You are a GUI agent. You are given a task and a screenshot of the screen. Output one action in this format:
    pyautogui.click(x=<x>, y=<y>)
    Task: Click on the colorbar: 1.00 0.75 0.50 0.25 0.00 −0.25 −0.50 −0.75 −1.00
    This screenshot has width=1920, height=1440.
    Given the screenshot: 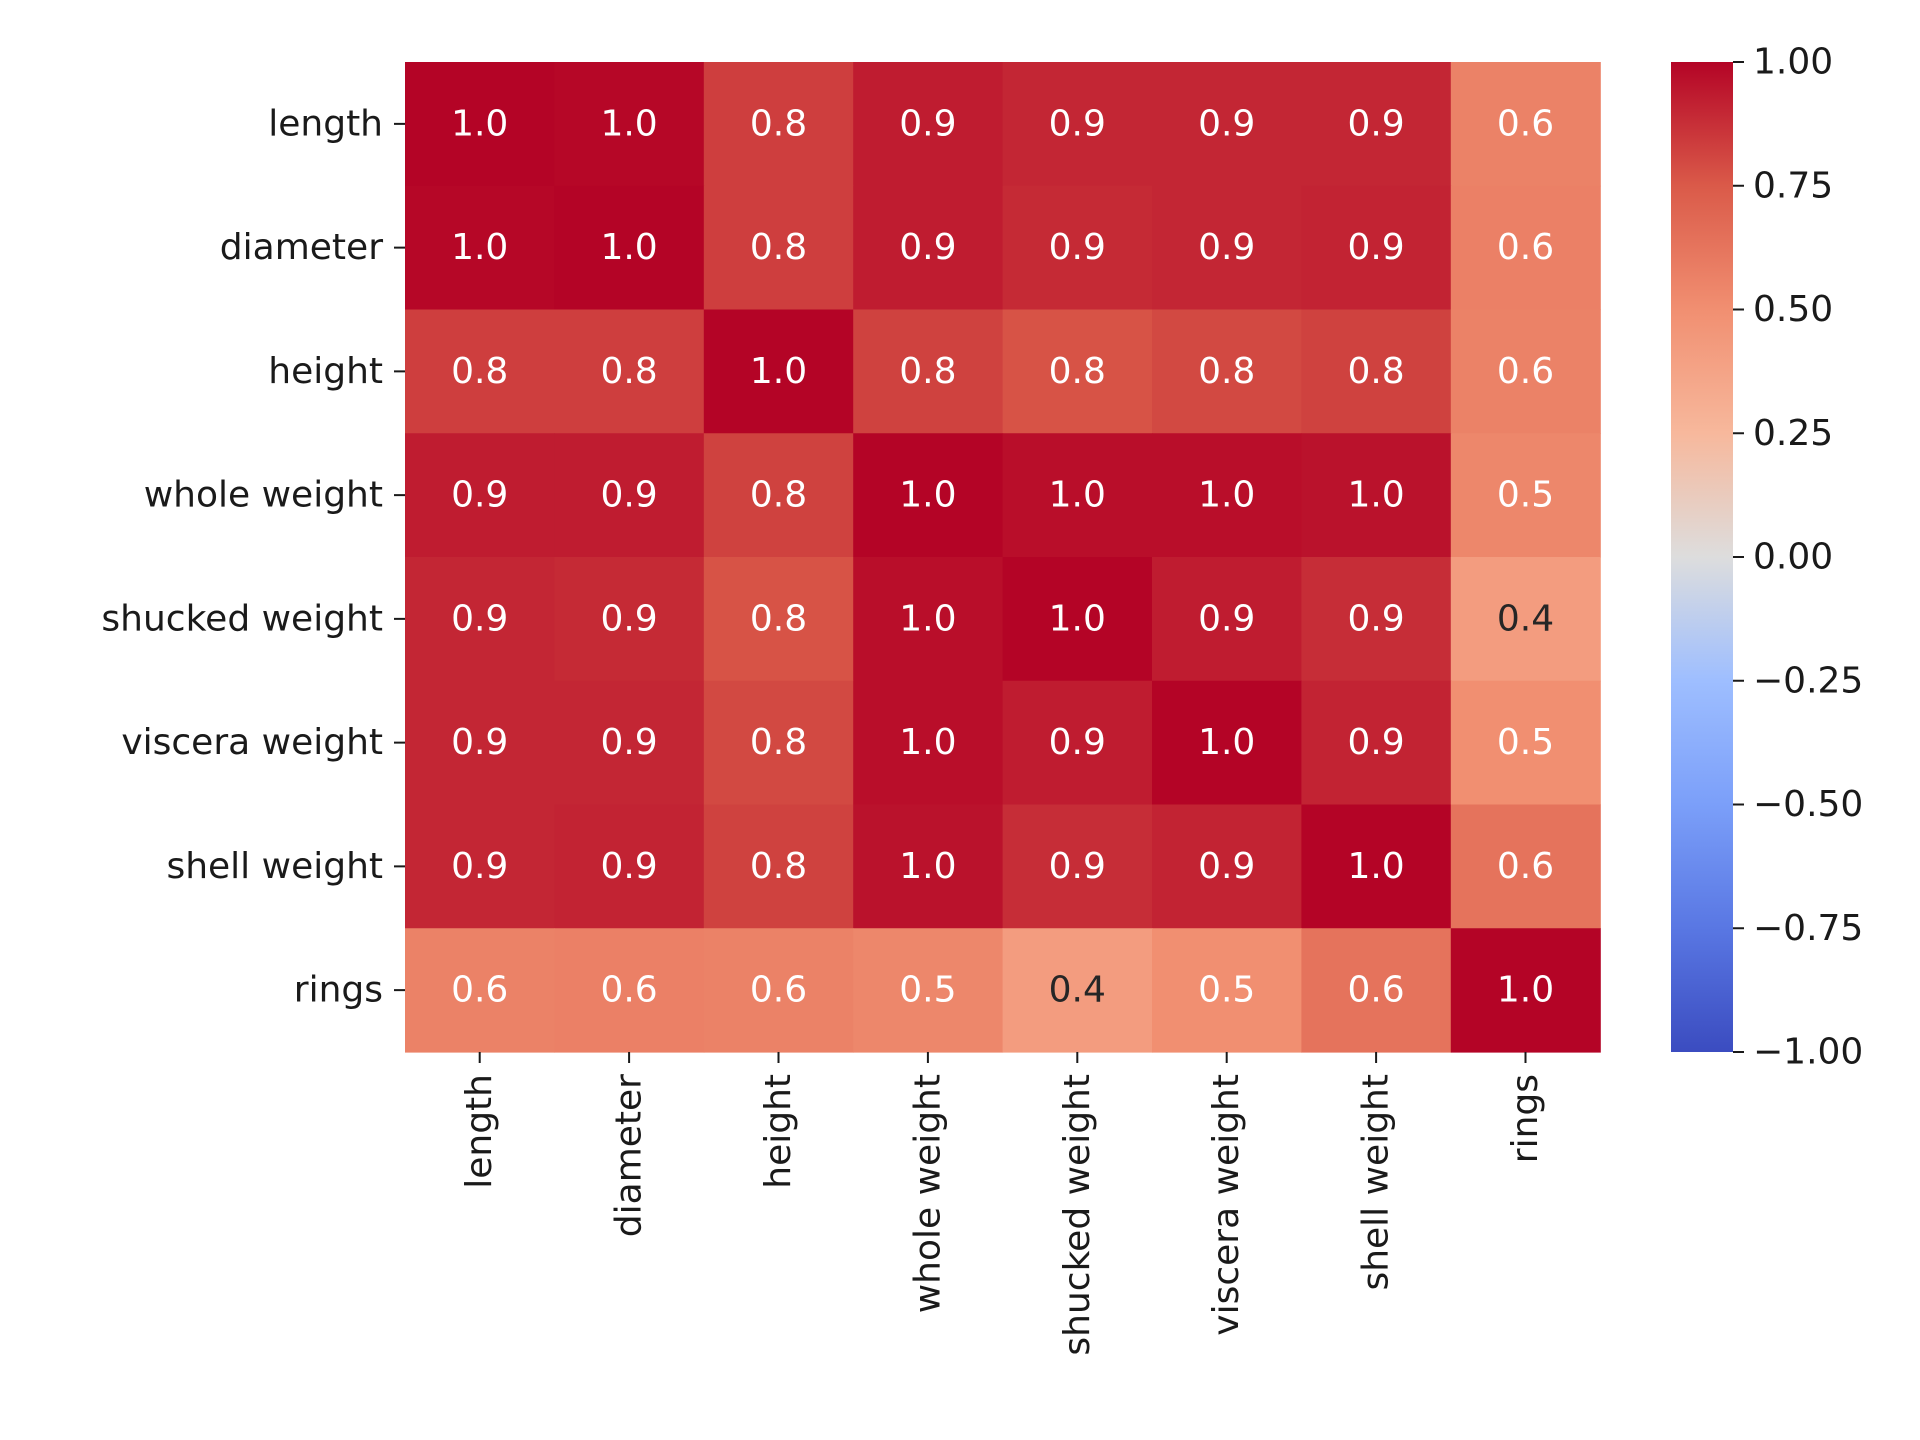 What is the action you would take?
    pyautogui.click(x=1767, y=557)
    